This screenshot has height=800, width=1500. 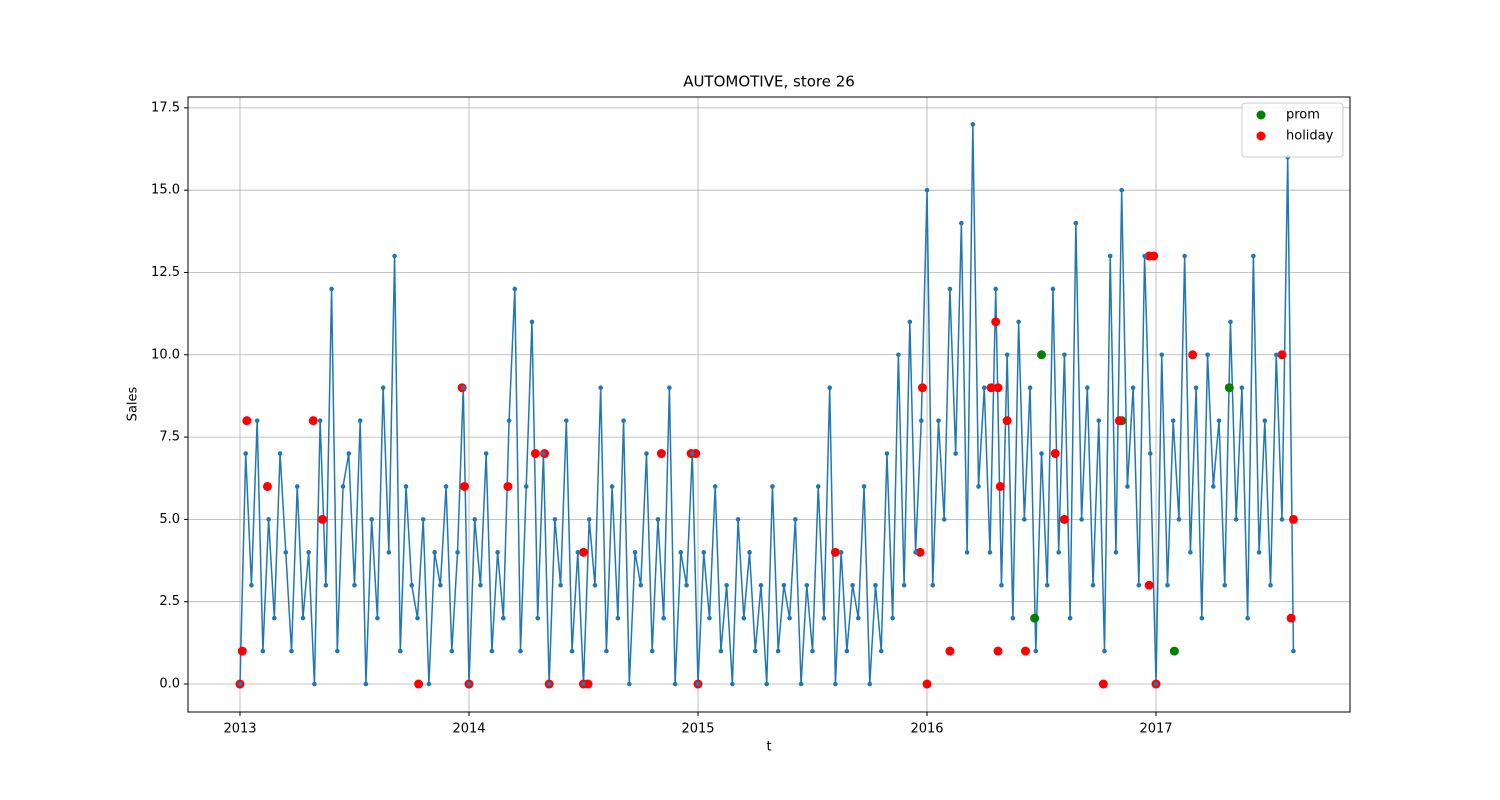 What do you see at coordinates (1155, 729) in the screenshot?
I see `x-tick-label: 2017` at bounding box center [1155, 729].